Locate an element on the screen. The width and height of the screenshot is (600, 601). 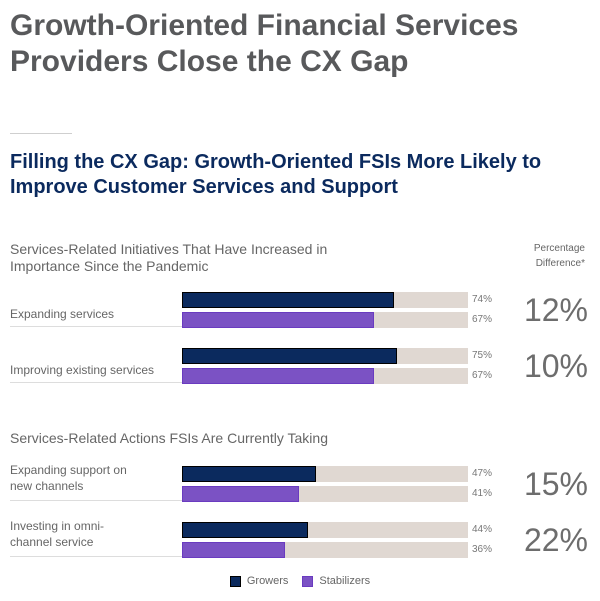
legend-swatch-growers is located at coordinates (235, 581).